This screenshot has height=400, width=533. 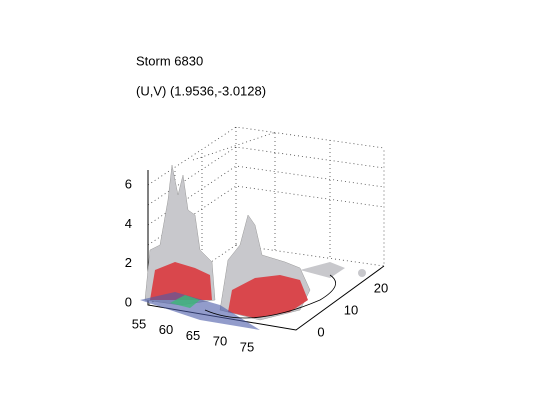 What do you see at coordinates (128, 301) in the screenshot?
I see `z-tick-label: 0` at bounding box center [128, 301].